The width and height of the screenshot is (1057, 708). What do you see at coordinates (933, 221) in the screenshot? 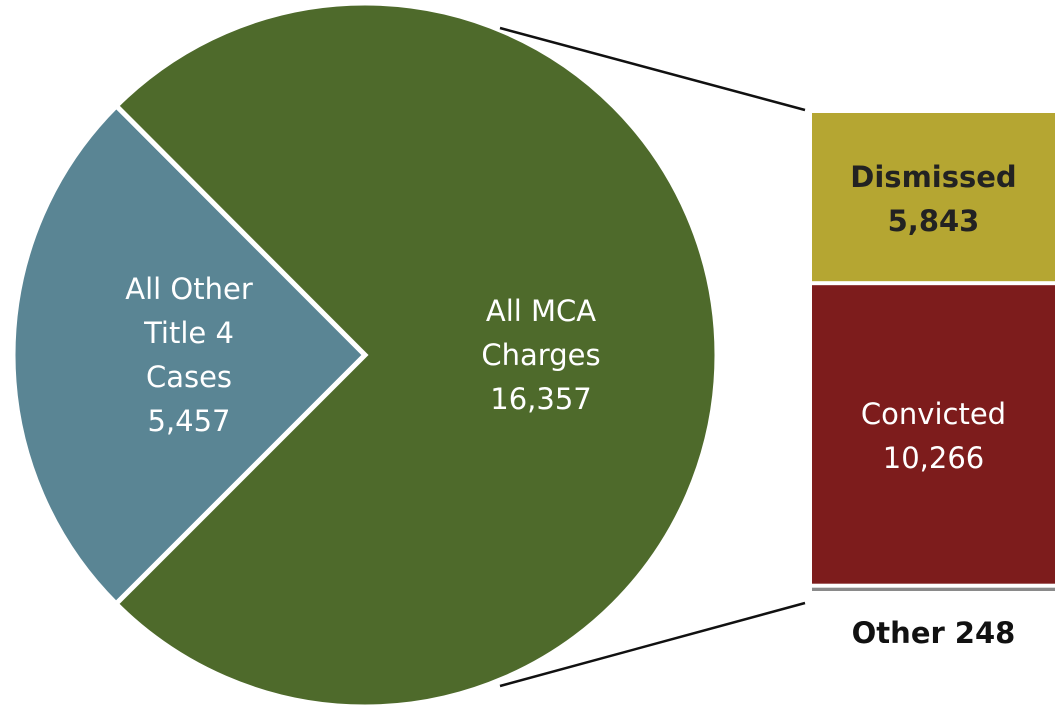
I see `segment-value: 5,843` at bounding box center [933, 221].